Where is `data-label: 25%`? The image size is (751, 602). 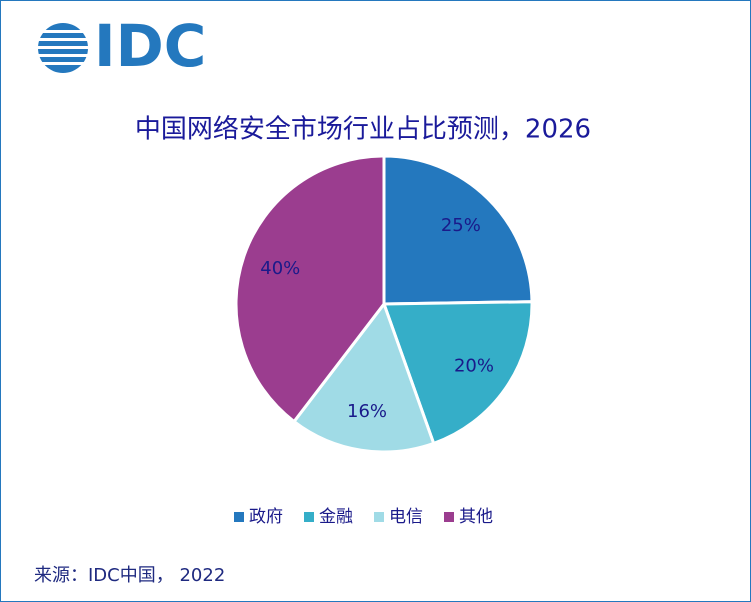 data-label: 25% is located at coordinates (461, 225).